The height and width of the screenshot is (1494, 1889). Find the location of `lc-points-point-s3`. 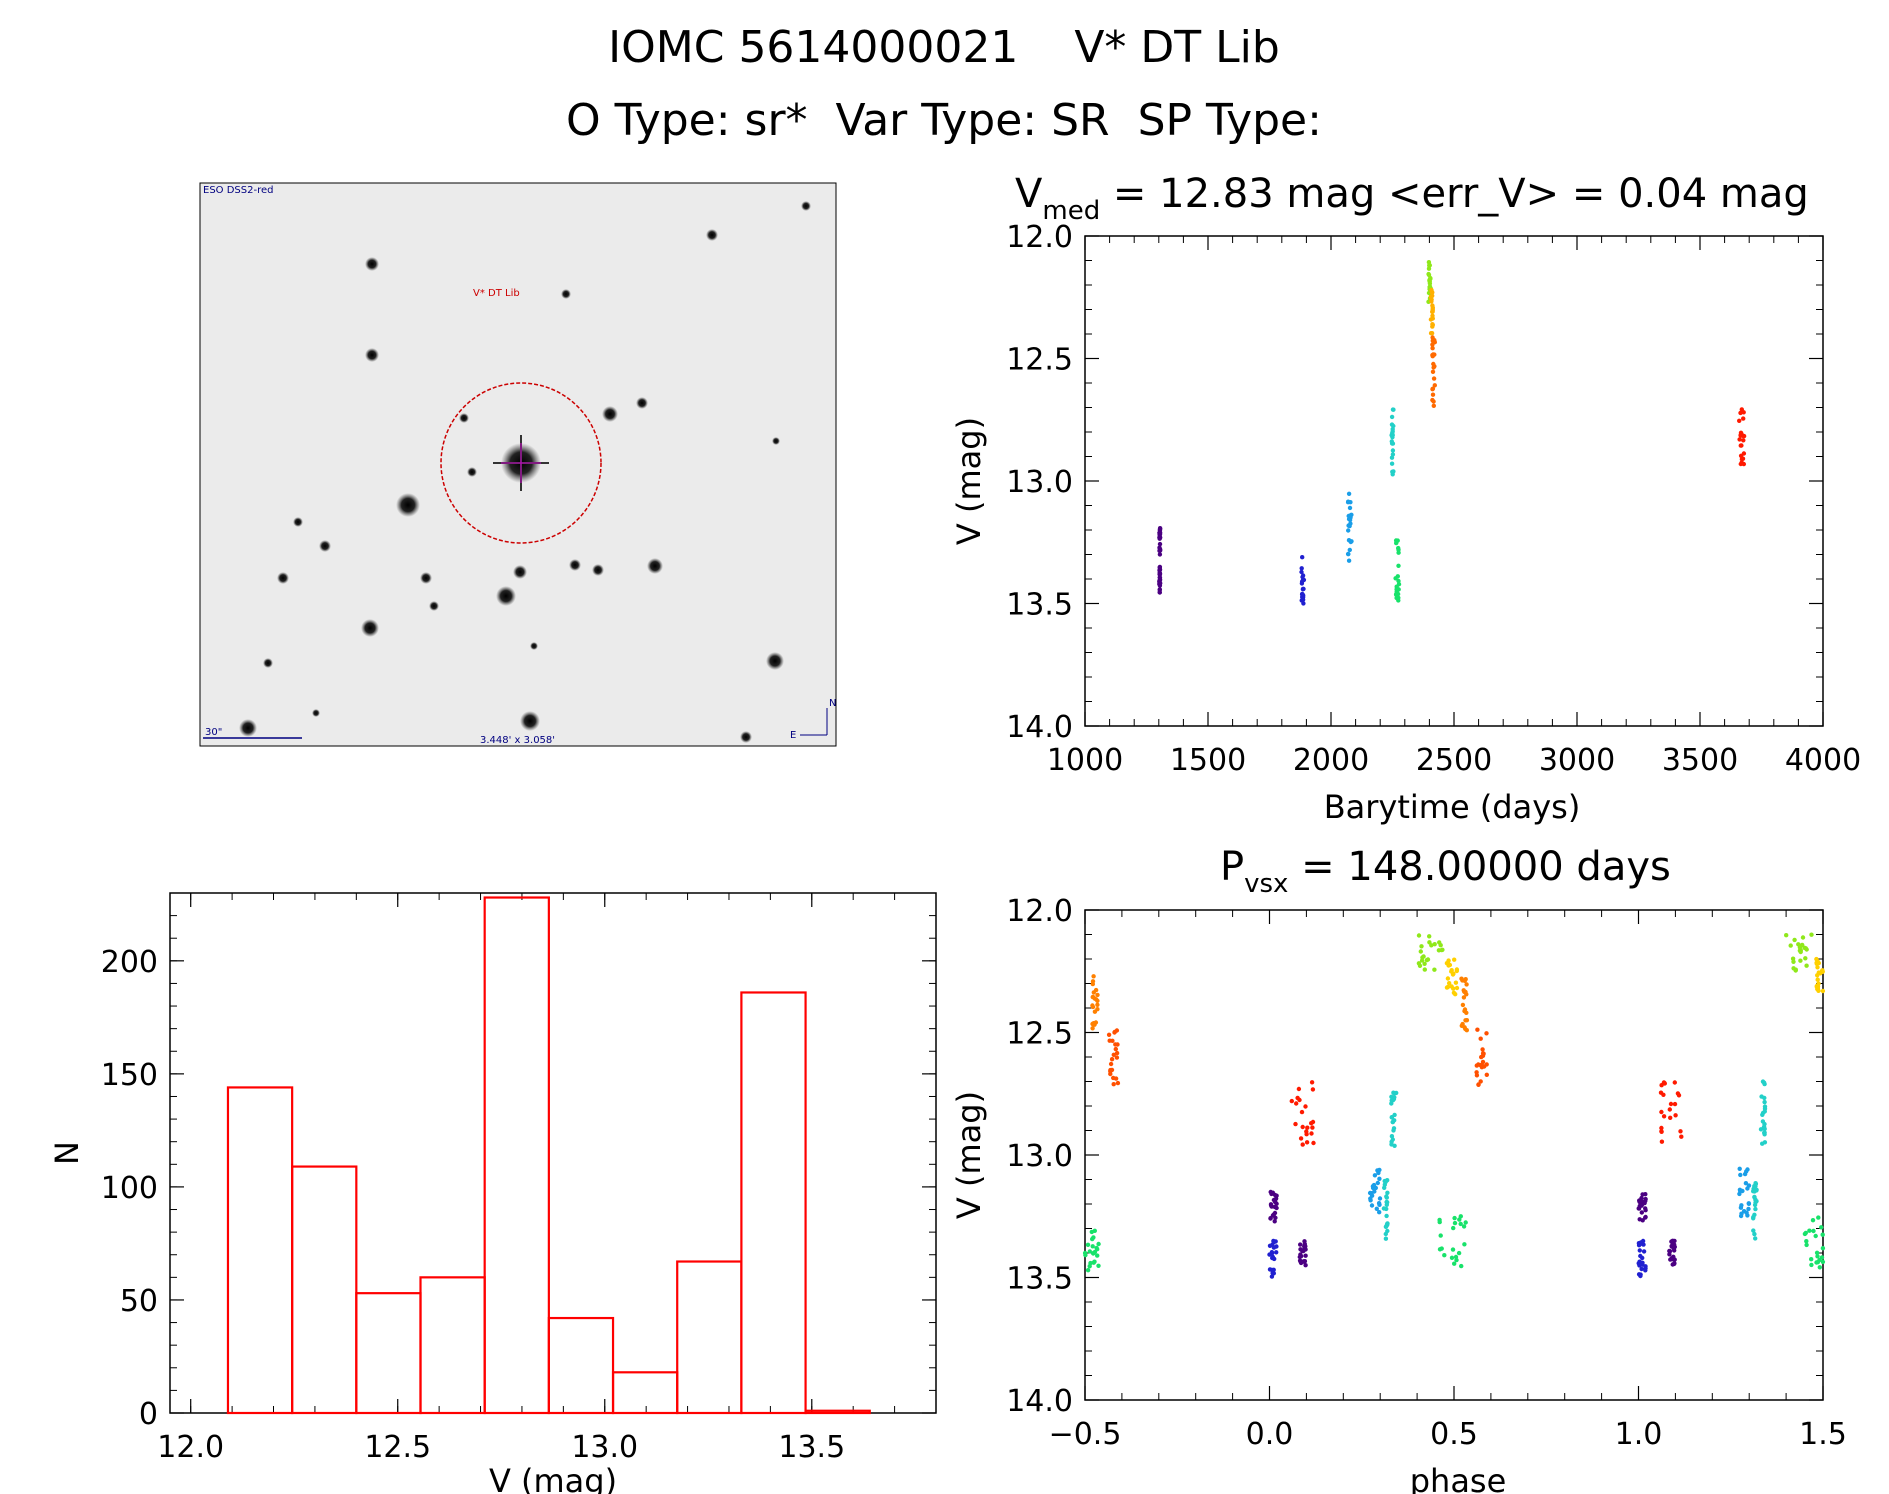

lc-points-point-s3 is located at coordinates (1348, 525).